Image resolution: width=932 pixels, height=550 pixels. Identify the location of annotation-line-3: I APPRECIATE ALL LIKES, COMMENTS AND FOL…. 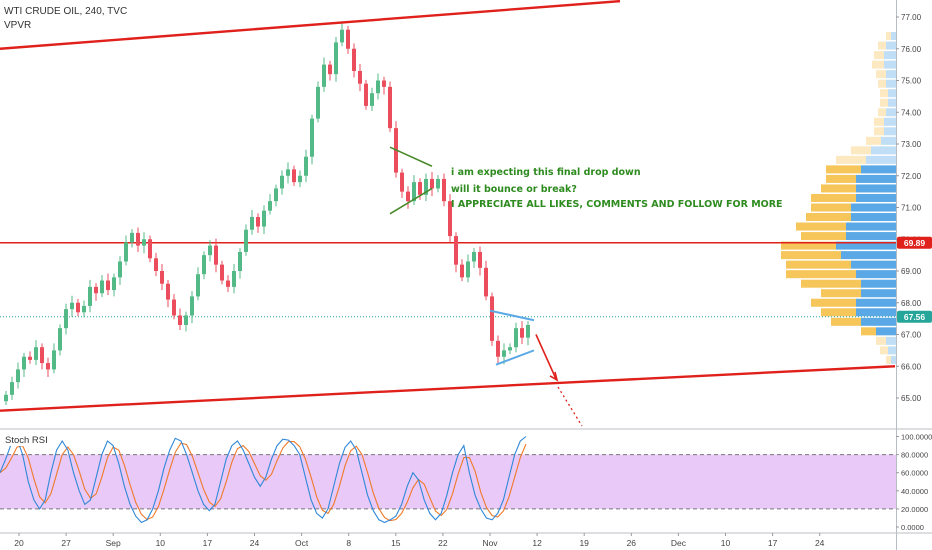
(617, 204).